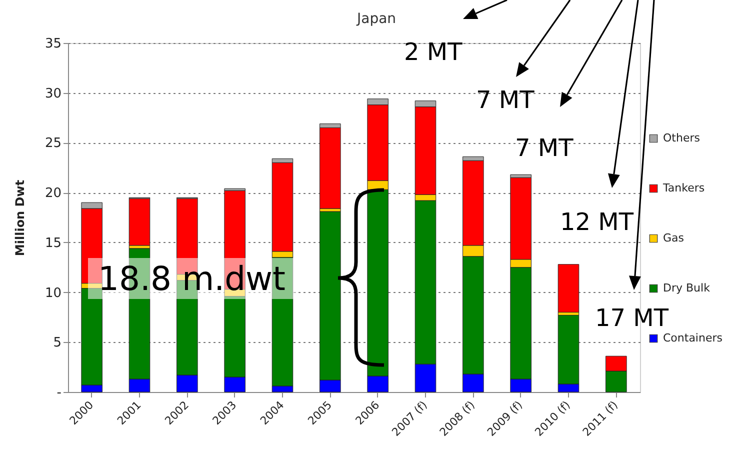  What do you see at coordinates (59, 393) in the screenshot?
I see `y-tick-label: -` at bounding box center [59, 393].